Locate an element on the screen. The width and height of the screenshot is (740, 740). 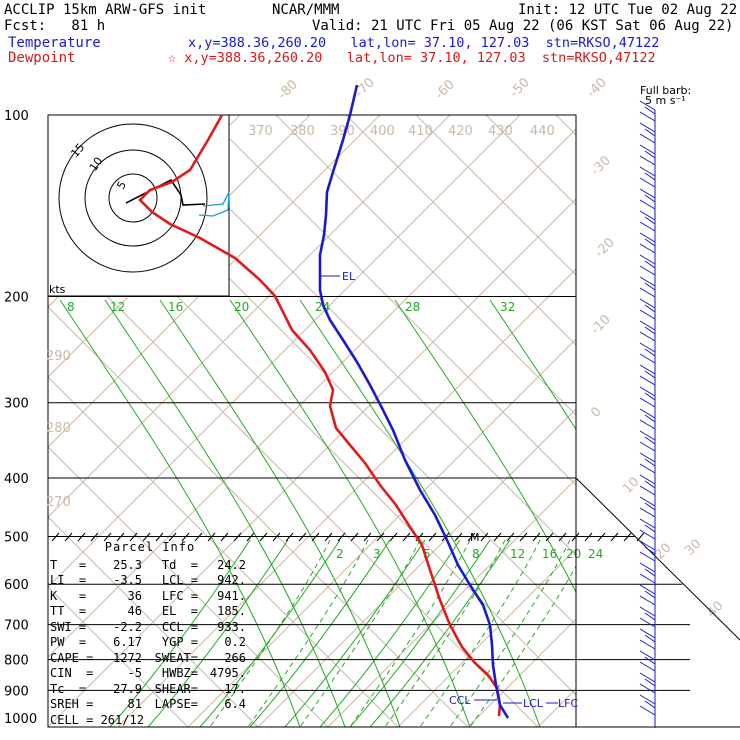
isotherm-label: 10 is located at coordinates (631, 486).